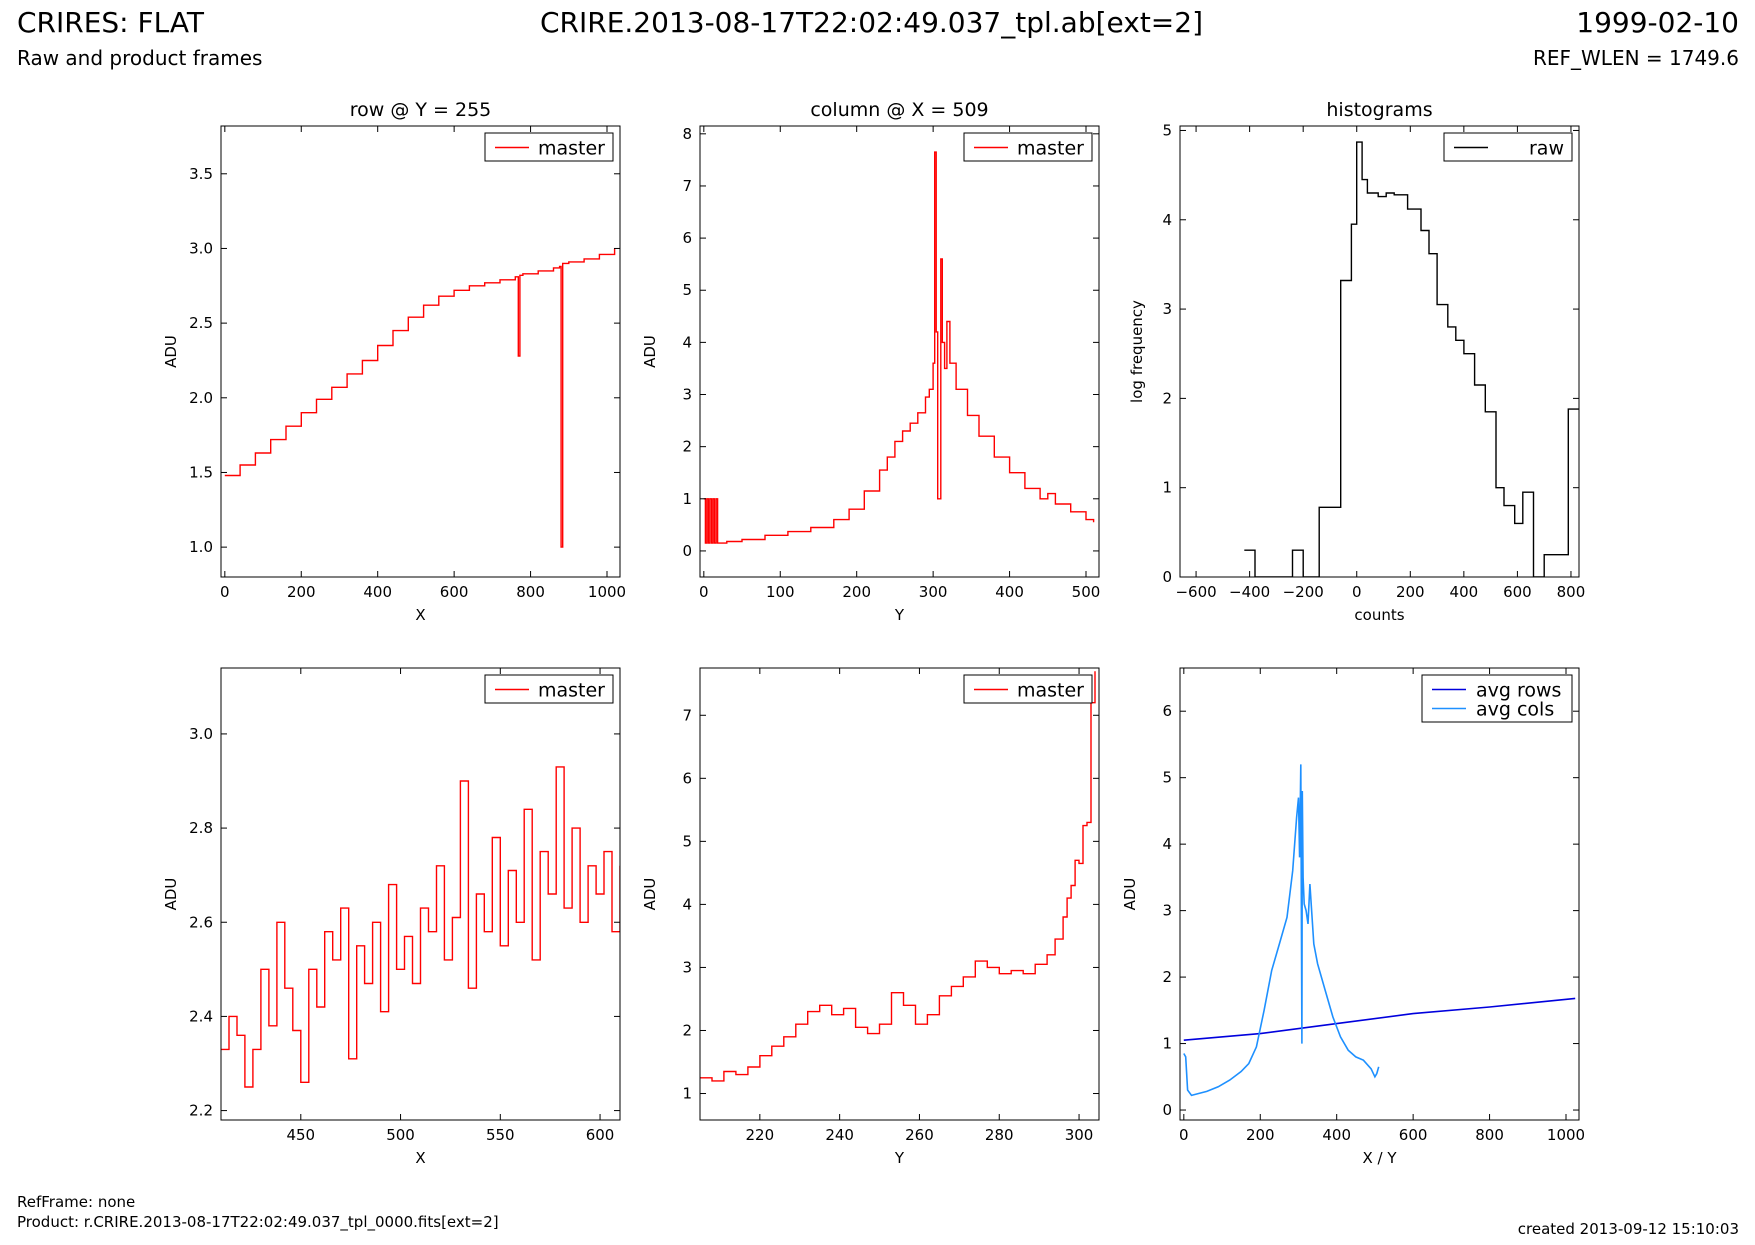 This screenshot has height=1245, width=1755. What do you see at coordinates (1379, 1019) in the screenshot?
I see `series-line-avg-rows` at bounding box center [1379, 1019].